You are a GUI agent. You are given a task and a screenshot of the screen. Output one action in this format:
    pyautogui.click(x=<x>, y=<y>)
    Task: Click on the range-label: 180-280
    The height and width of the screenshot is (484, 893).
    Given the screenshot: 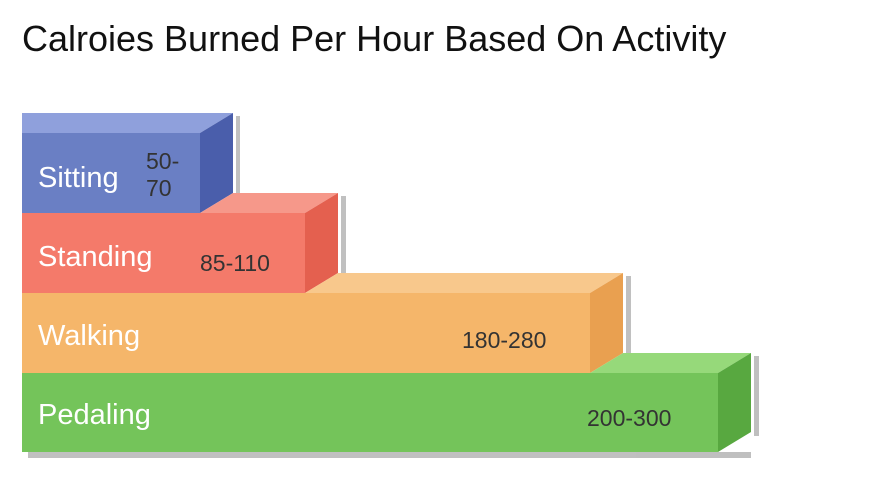 What is the action you would take?
    pyautogui.click(x=504, y=340)
    